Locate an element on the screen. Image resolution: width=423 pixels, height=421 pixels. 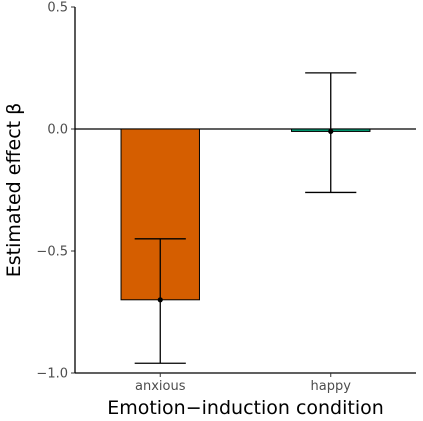
point-estimate-happy is located at coordinates (331, 131).